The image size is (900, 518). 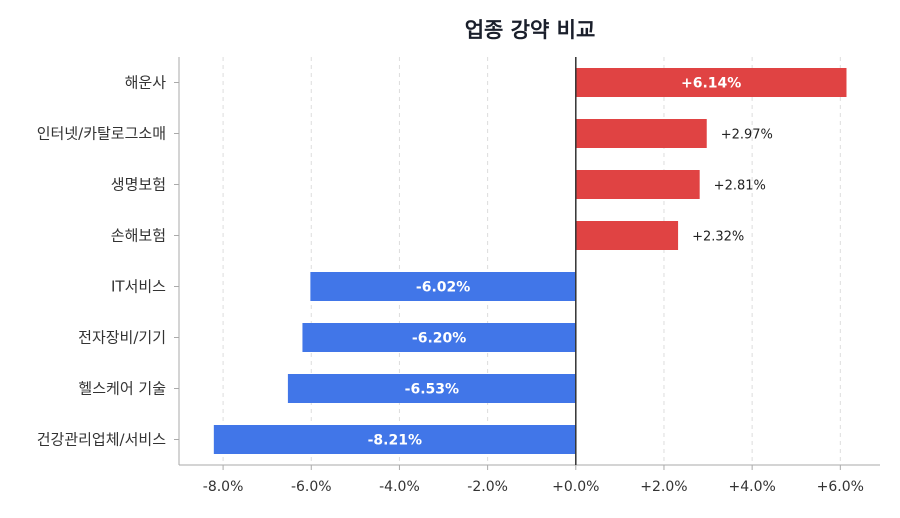 What do you see at coordinates (146, 83) in the screenshot?
I see `category-label: 해운사` at bounding box center [146, 83].